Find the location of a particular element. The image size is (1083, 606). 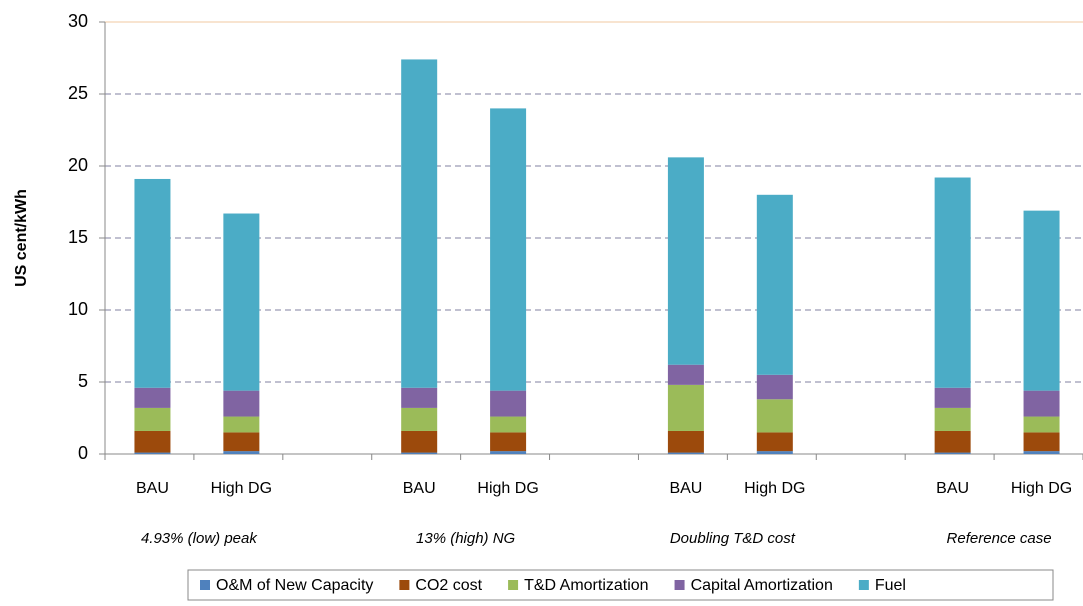

legend-box is located at coordinates (620, 585).